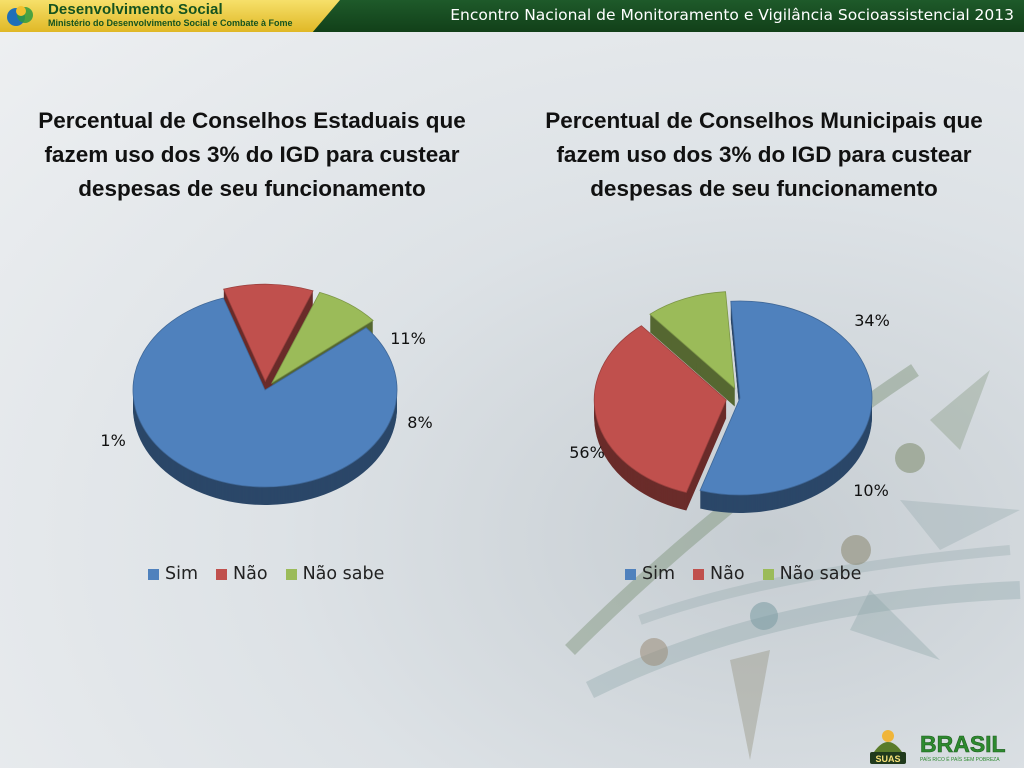 The height and width of the screenshot is (768, 1024). Describe the element at coordinates (887, 759) in the screenshot. I see `suas-label: SUAS` at that location.